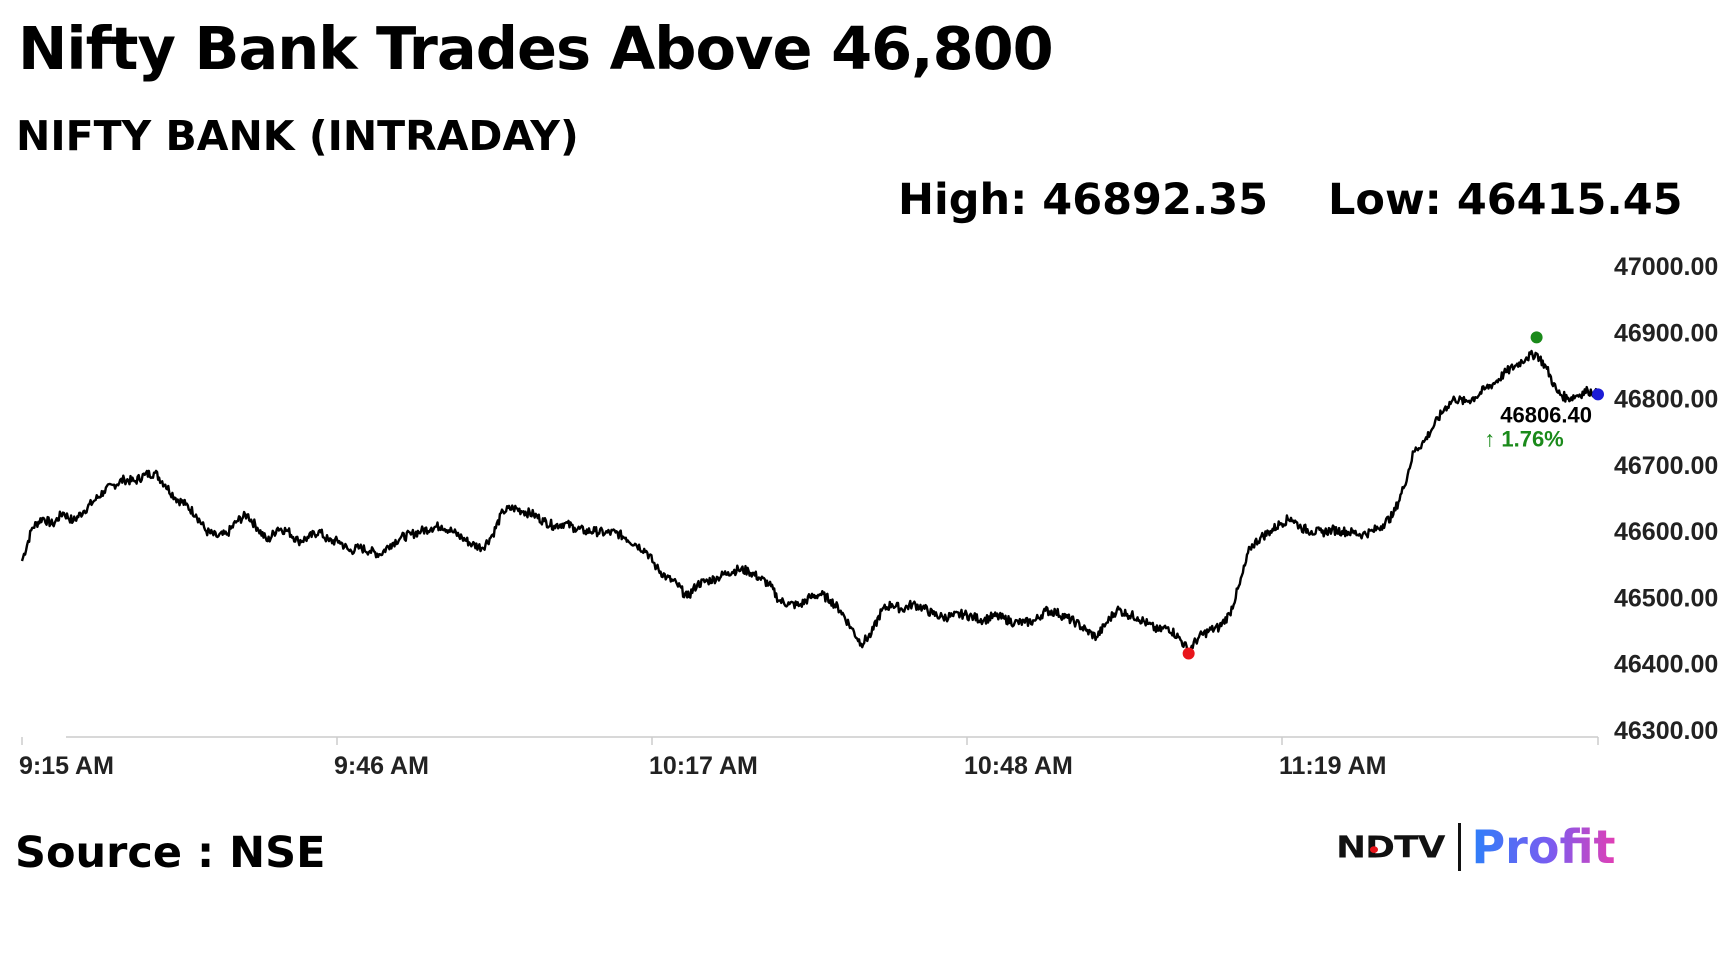 This screenshot has height=972, width=1728. What do you see at coordinates (1083, 200) in the screenshot?
I see `high-value-label: High: 46892.35` at bounding box center [1083, 200].